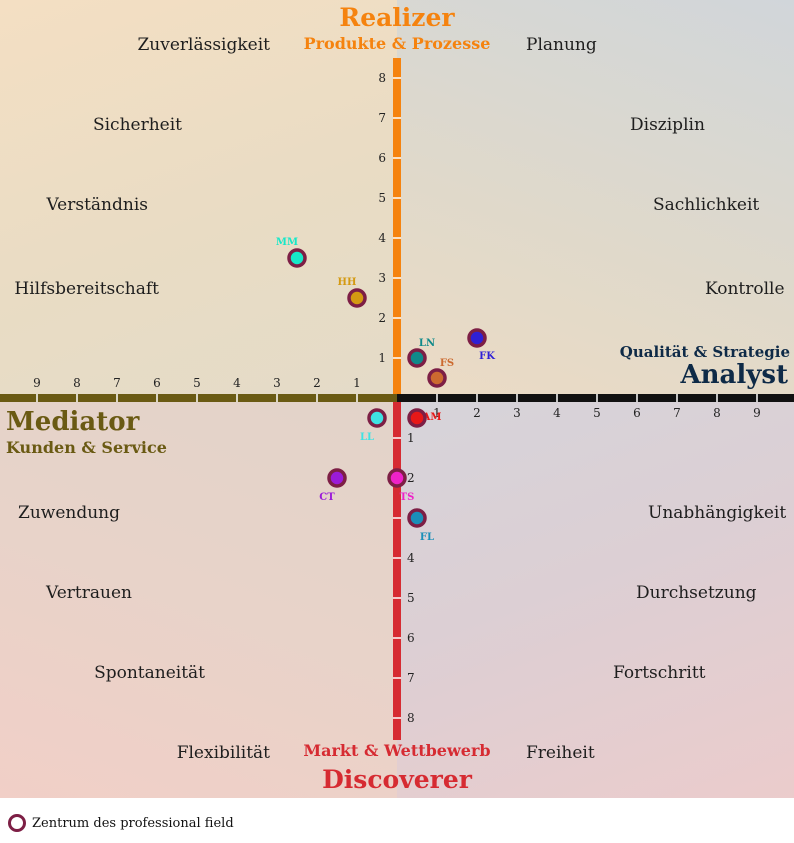 This screenshot has height=843, width=794. I want to click on legend-ring-icon, so click(17, 823).